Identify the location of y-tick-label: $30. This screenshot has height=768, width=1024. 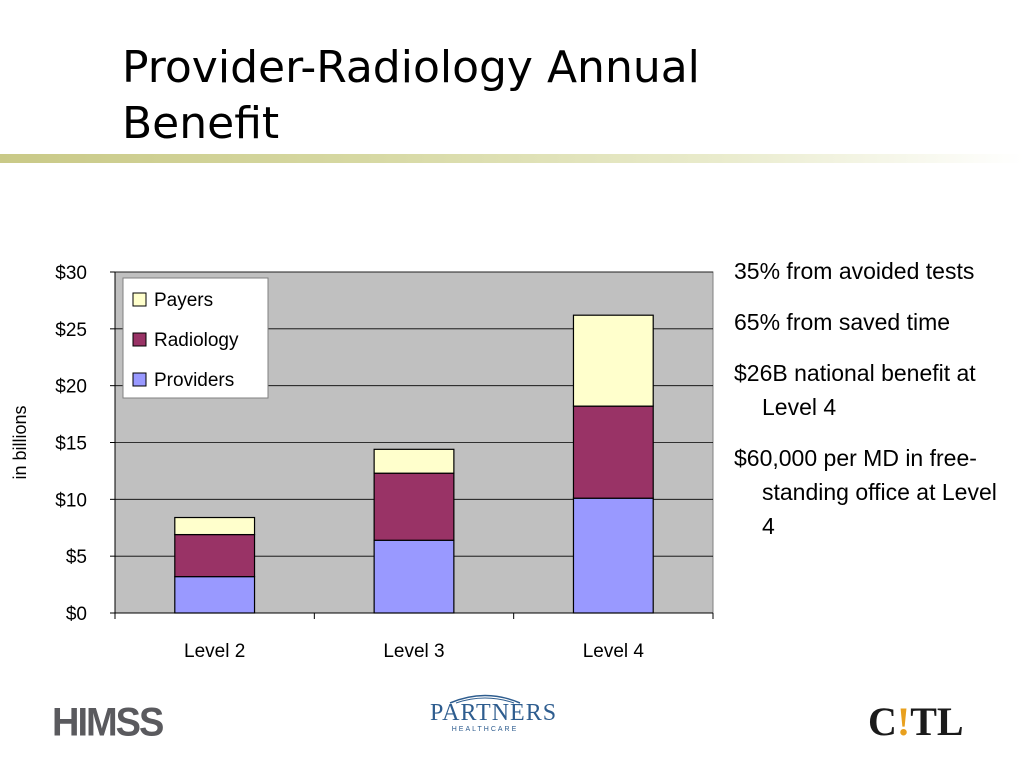
(71, 273).